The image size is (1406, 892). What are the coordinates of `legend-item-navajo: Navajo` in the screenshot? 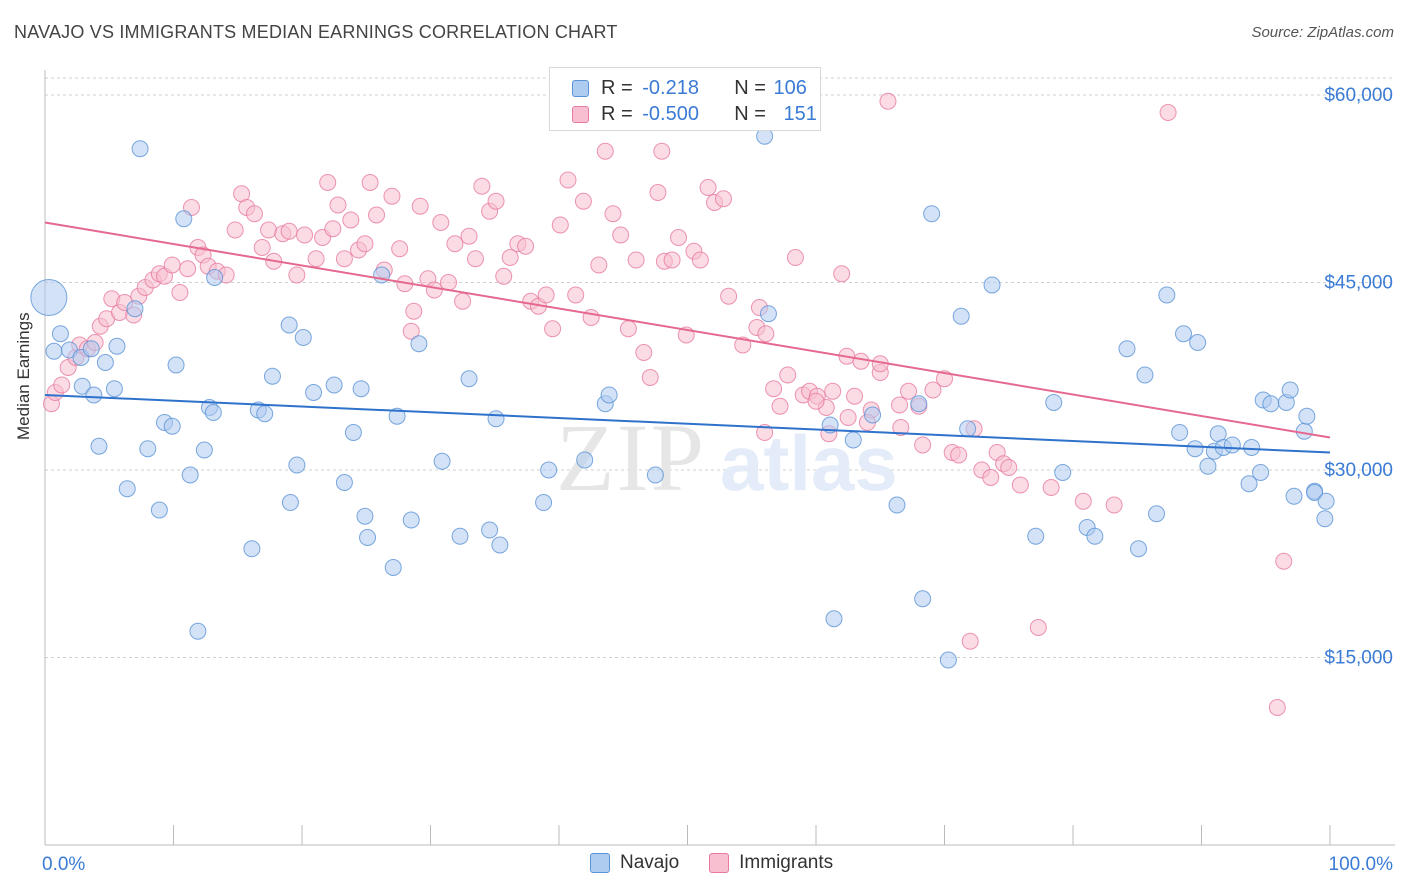 It's located at (634, 863).